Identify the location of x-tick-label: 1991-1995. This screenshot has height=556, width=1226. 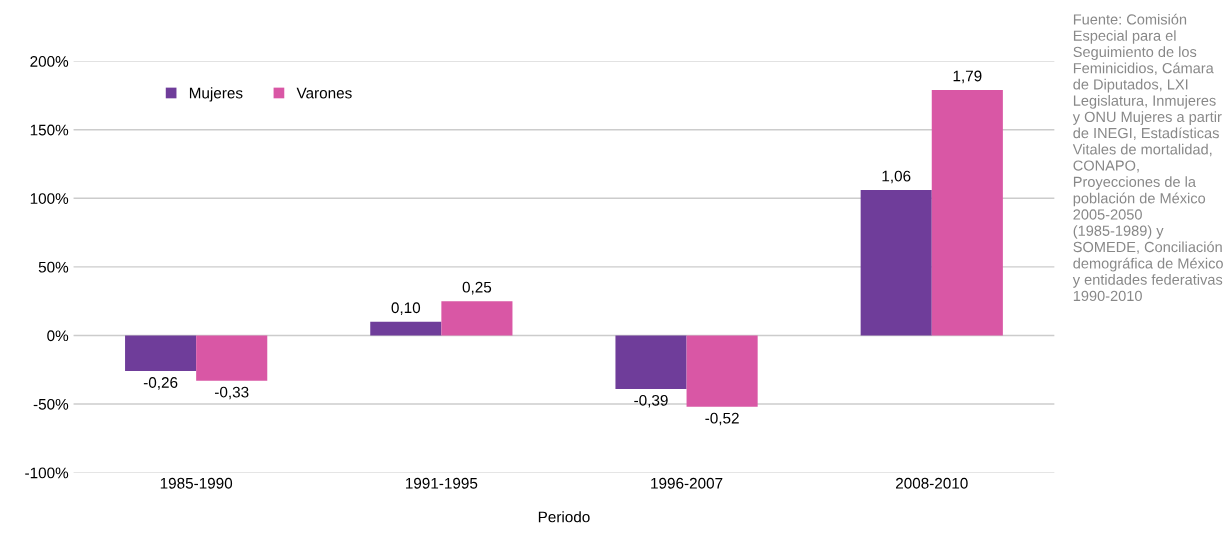
(442, 483).